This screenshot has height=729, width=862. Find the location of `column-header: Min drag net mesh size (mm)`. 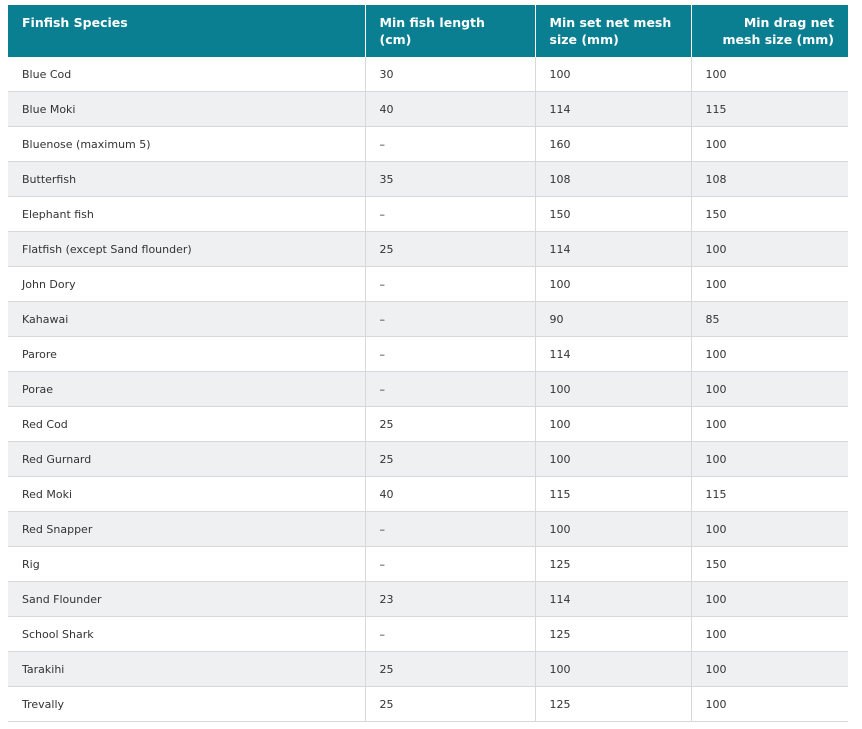

column-header: Min drag net mesh size (mm) is located at coordinates (769, 31).